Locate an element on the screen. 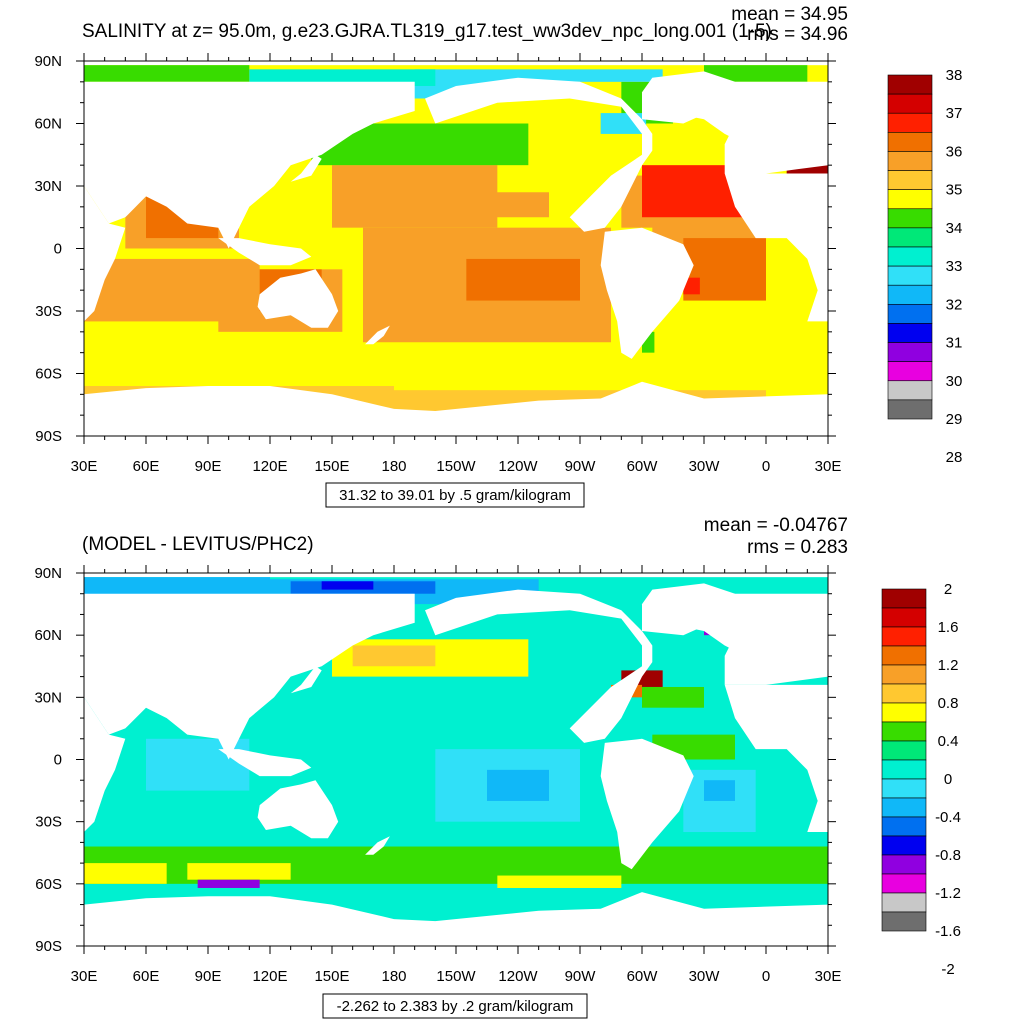 This screenshot has width=1024, height=1024. range-label: -2.262 to 2.383 by .2 gram/kilogram is located at coordinates (455, 1006).